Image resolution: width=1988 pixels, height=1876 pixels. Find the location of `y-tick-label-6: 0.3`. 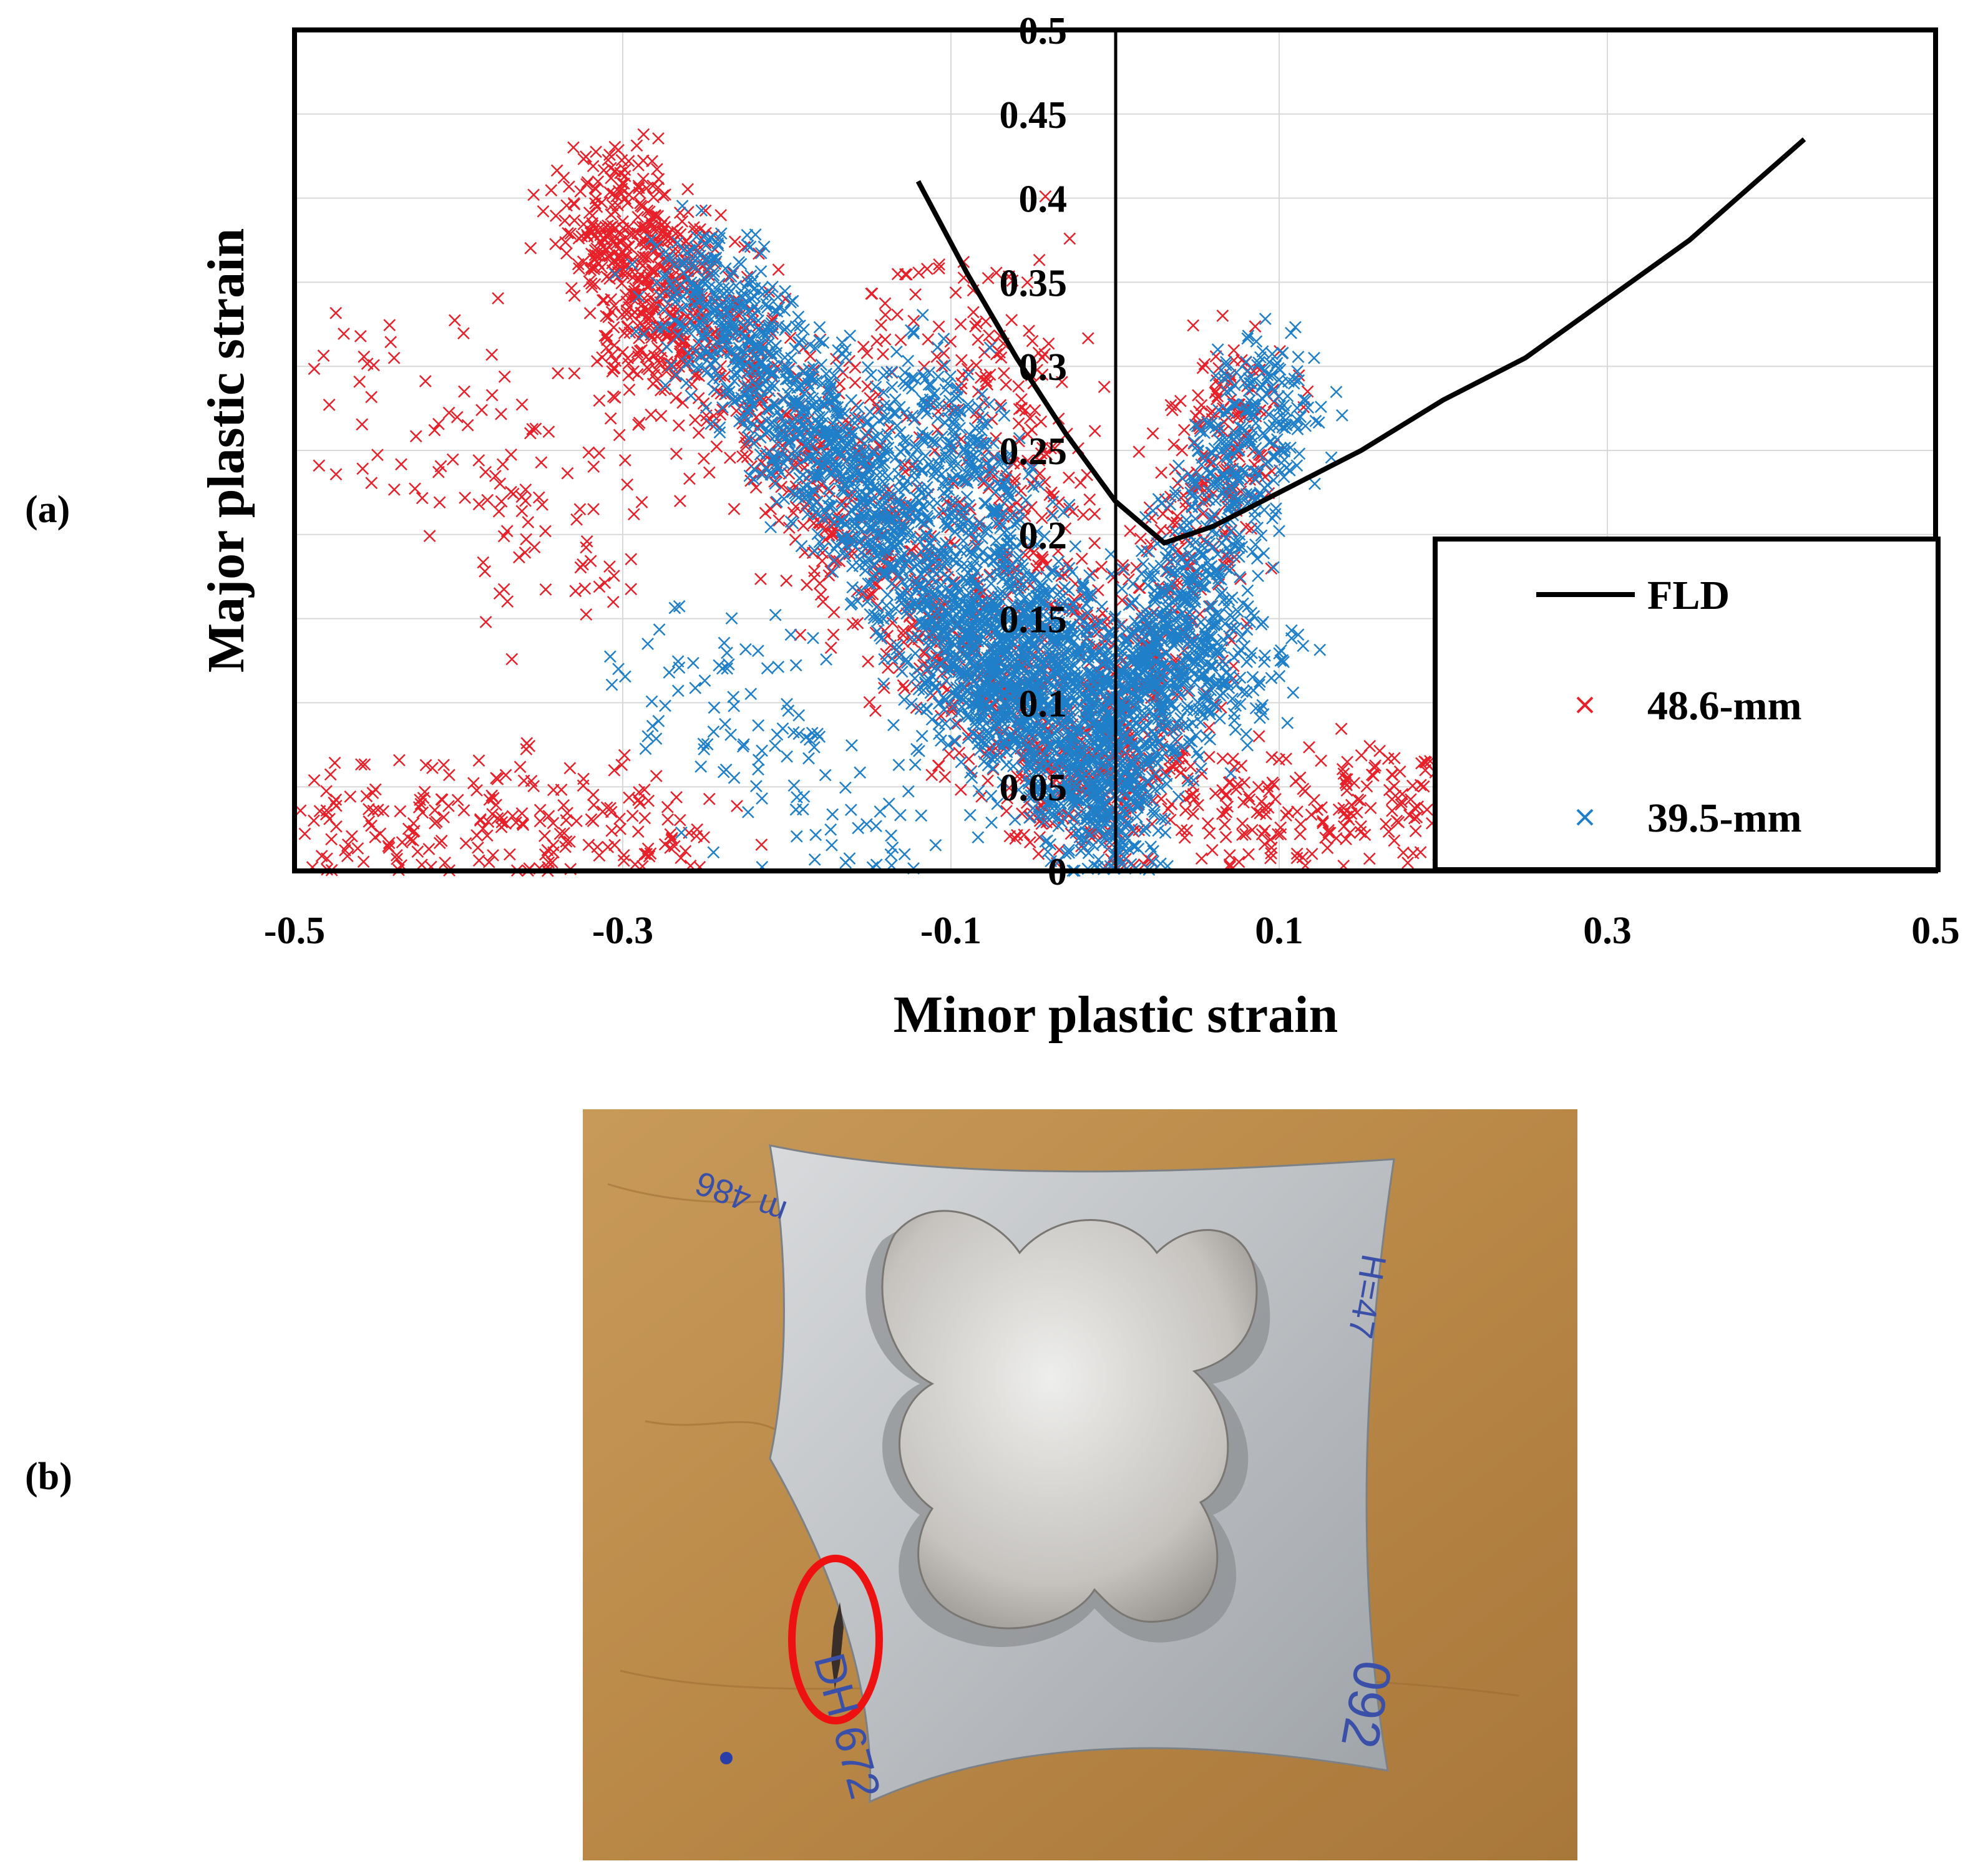

y-tick-label-6: 0.3 is located at coordinates (1043, 367).